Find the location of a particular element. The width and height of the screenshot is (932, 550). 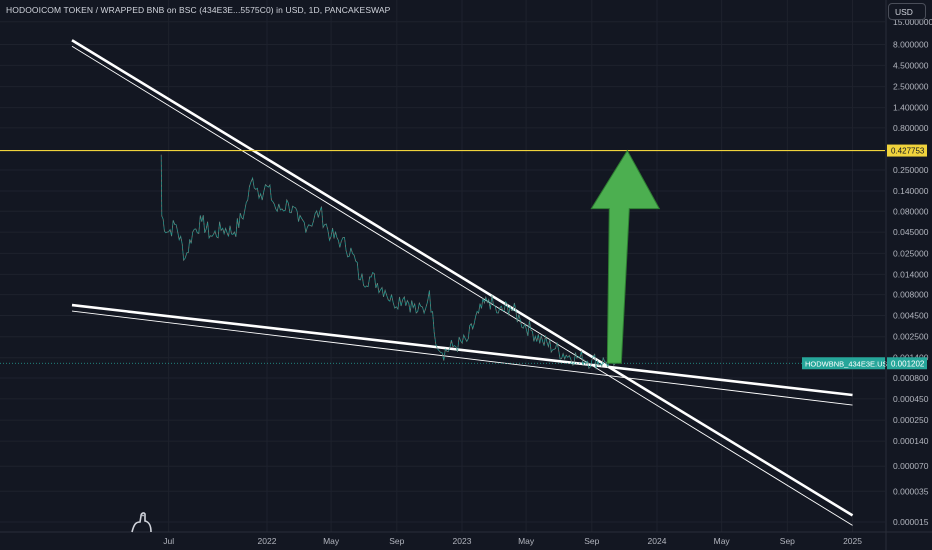

y-tick-label: 0.008000 is located at coordinates (911, 295).